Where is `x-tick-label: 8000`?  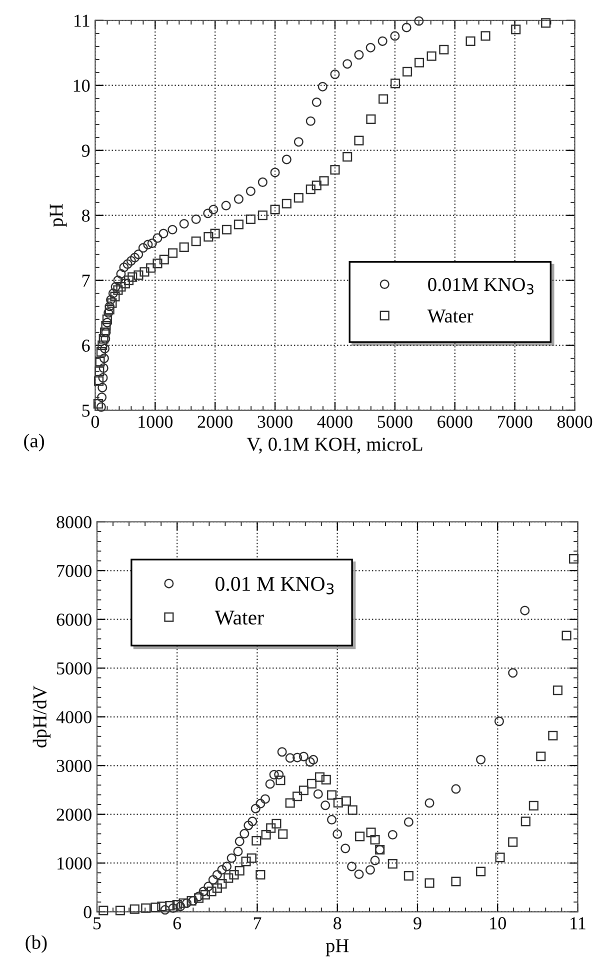 x-tick-label: 8000 is located at coordinates (574, 422).